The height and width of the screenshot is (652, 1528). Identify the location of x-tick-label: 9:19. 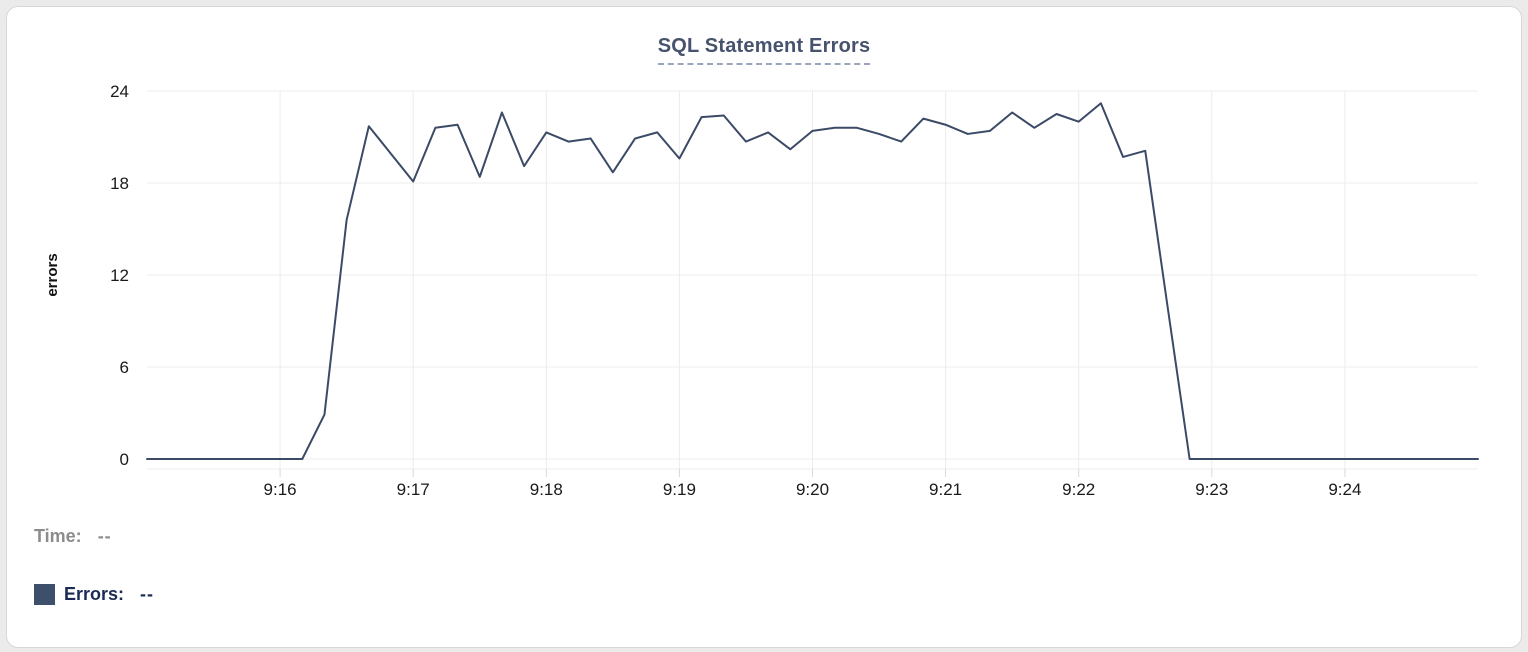
(679, 489).